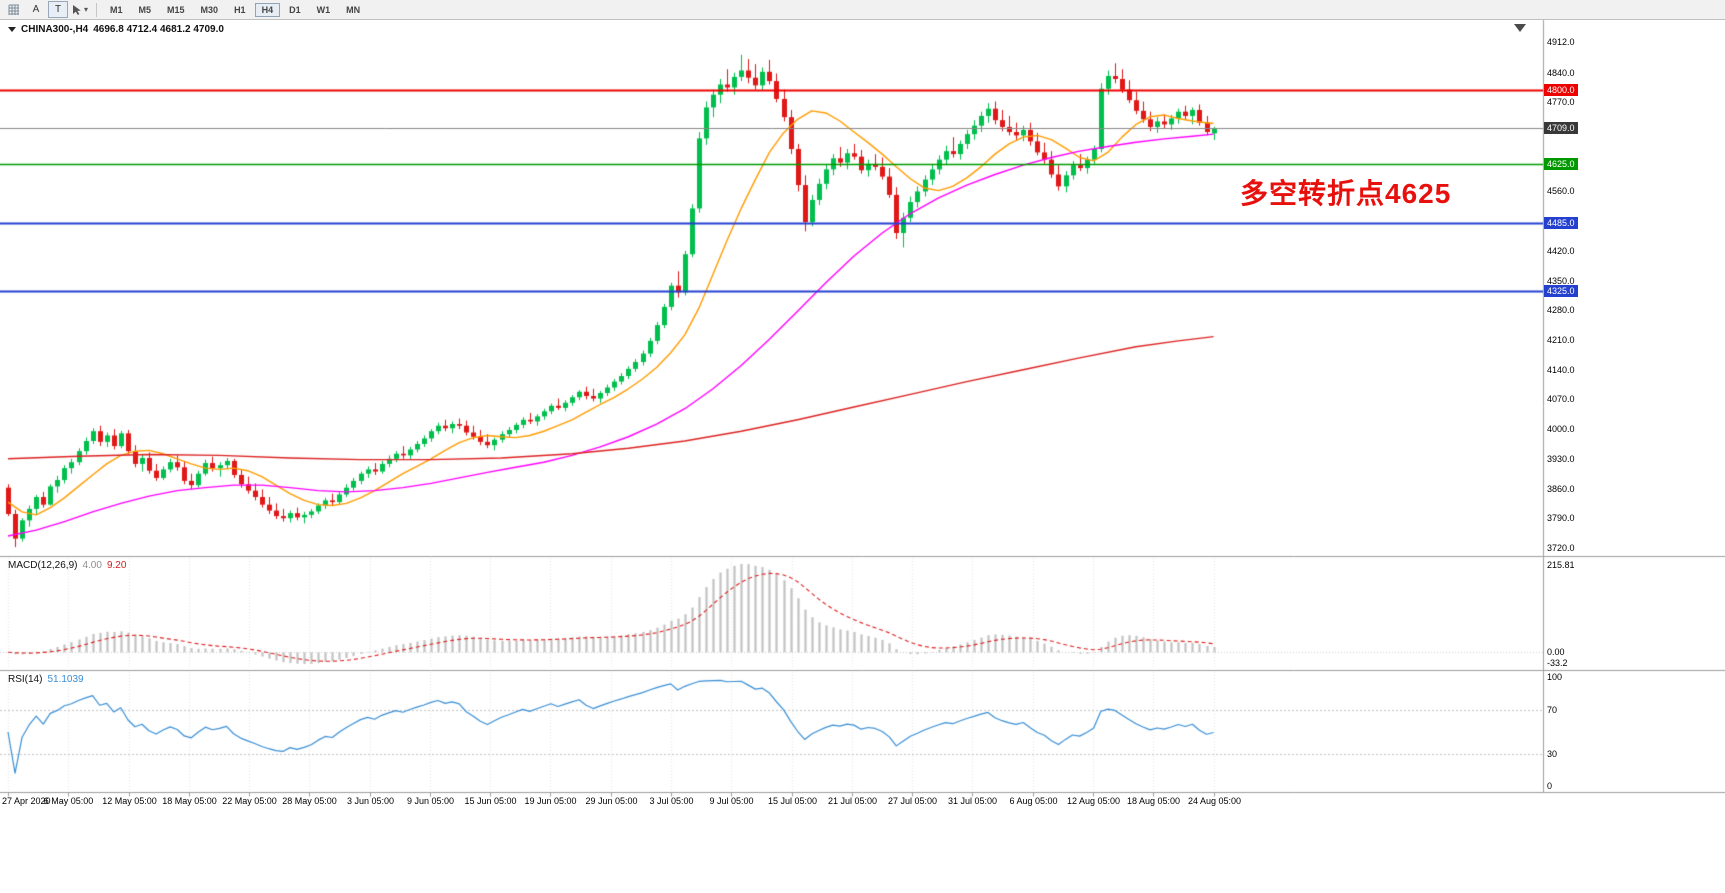 This screenshot has width=1725, height=893. I want to click on text-label-tool-button: A, so click(36, 9).